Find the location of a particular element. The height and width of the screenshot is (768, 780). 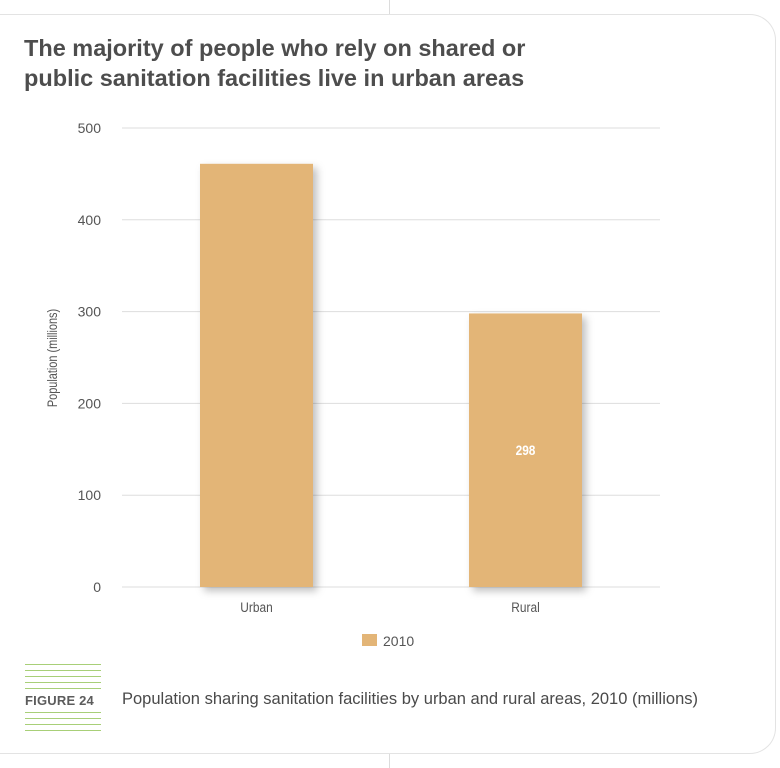

figure-badge: FIGURE 24 is located at coordinates (63, 700).